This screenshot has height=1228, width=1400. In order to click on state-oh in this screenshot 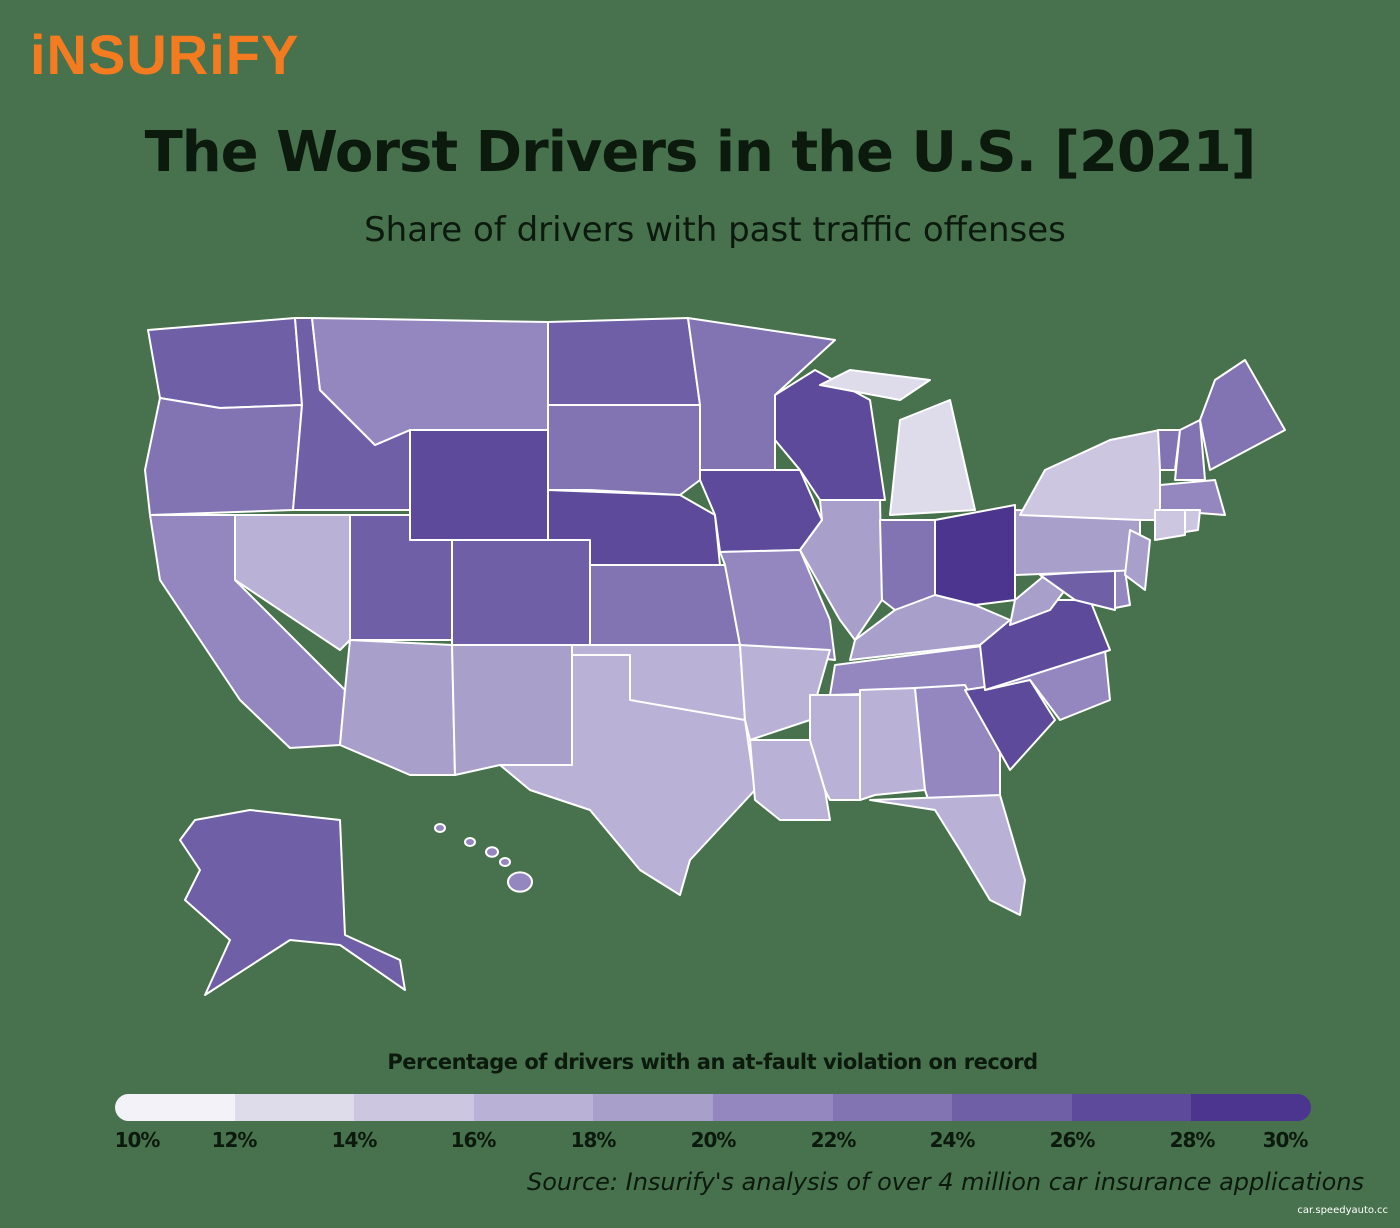, I will do `click(975, 555)`.